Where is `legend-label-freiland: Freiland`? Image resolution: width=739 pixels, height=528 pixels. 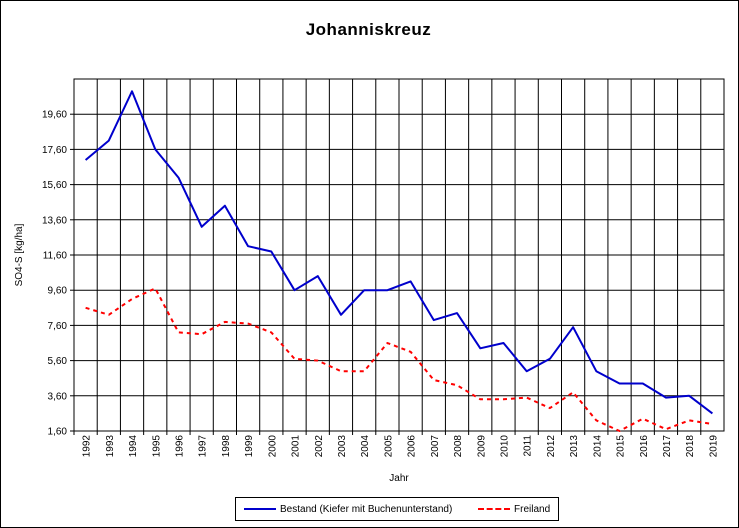
legend-label-freiland: Freiland is located at coordinates (532, 509).